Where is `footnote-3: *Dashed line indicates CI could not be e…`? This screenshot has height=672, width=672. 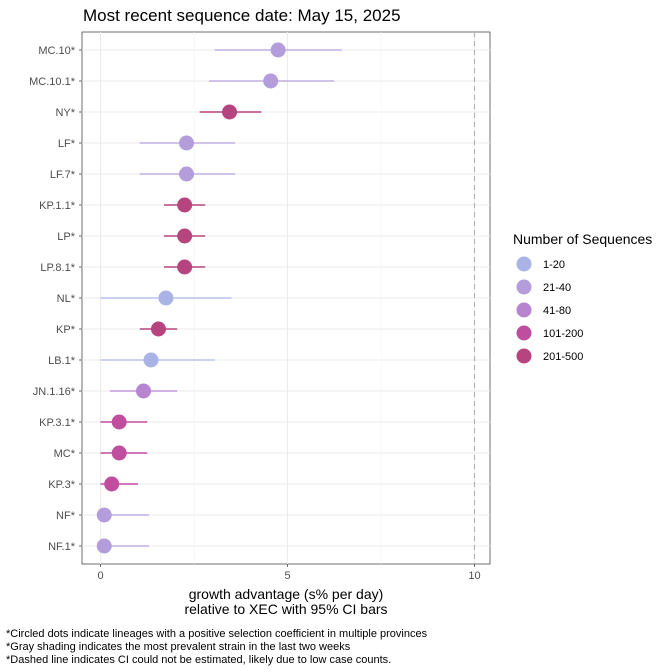
footnote-3: *Dashed line indicates CI could not be e… is located at coordinates (198, 660).